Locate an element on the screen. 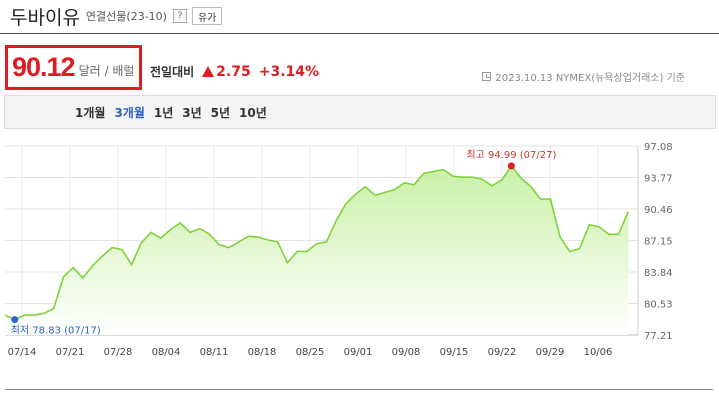 This screenshot has height=403, width=719. x-tick-label: 10/06 is located at coordinates (598, 352).